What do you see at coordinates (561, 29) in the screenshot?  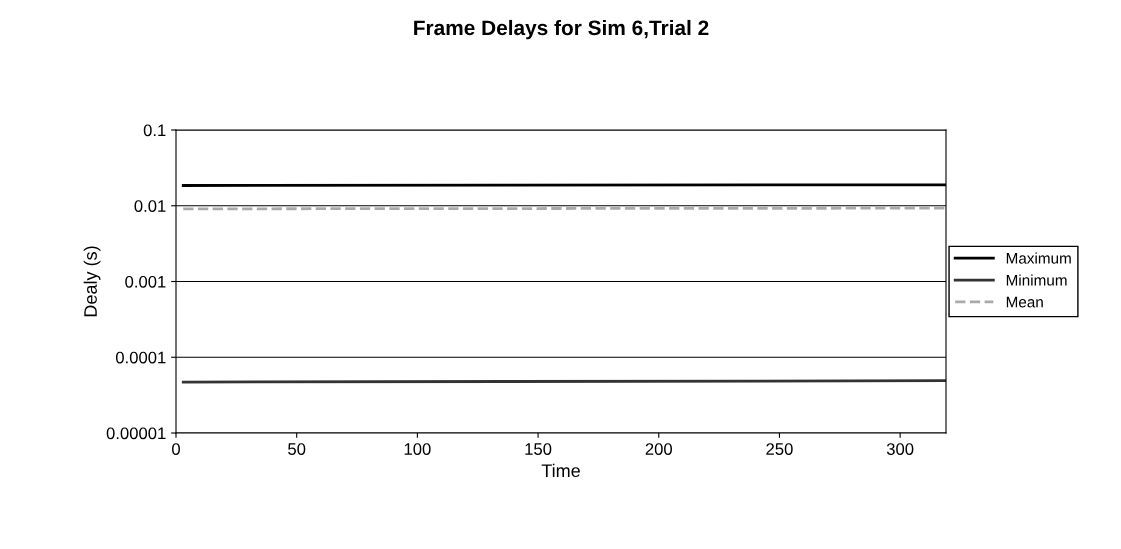 I see `chart-title: Frame Delays for Sim 6,Trial 2` at bounding box center [561, 29].